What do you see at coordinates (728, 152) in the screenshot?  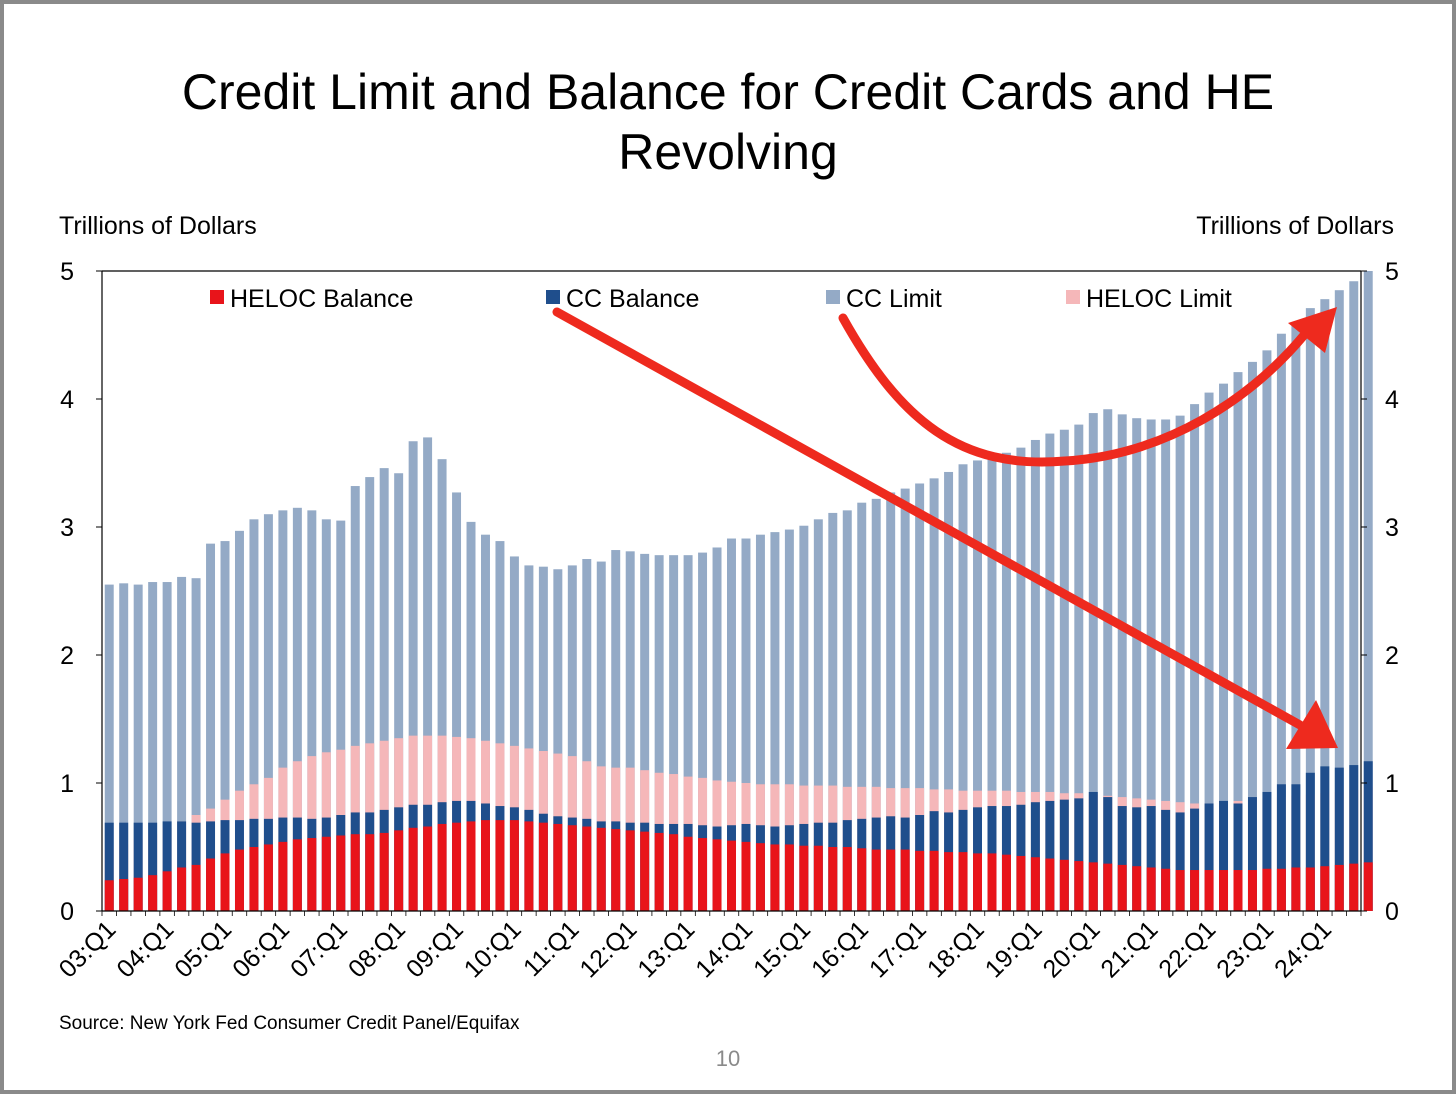 I see `chart-title-line-2: Revolving` at bounding box center [728, 152].